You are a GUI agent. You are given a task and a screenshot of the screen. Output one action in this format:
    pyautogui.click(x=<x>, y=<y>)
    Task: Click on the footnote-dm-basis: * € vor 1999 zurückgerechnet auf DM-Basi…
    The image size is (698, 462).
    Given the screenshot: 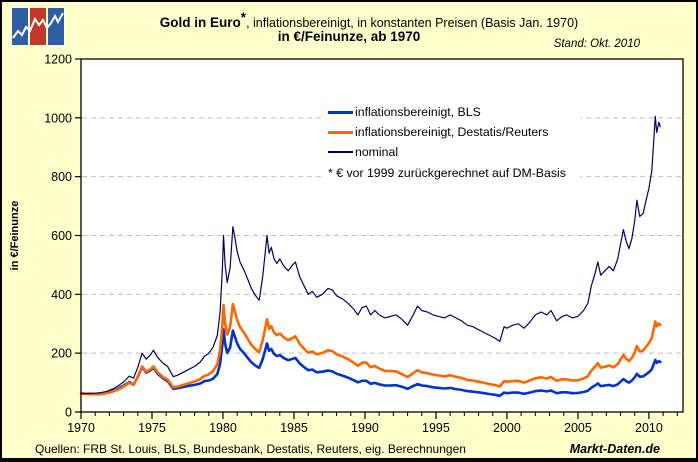 What is the action you would take?
    pyautogui.click(x=447, y=173)
    